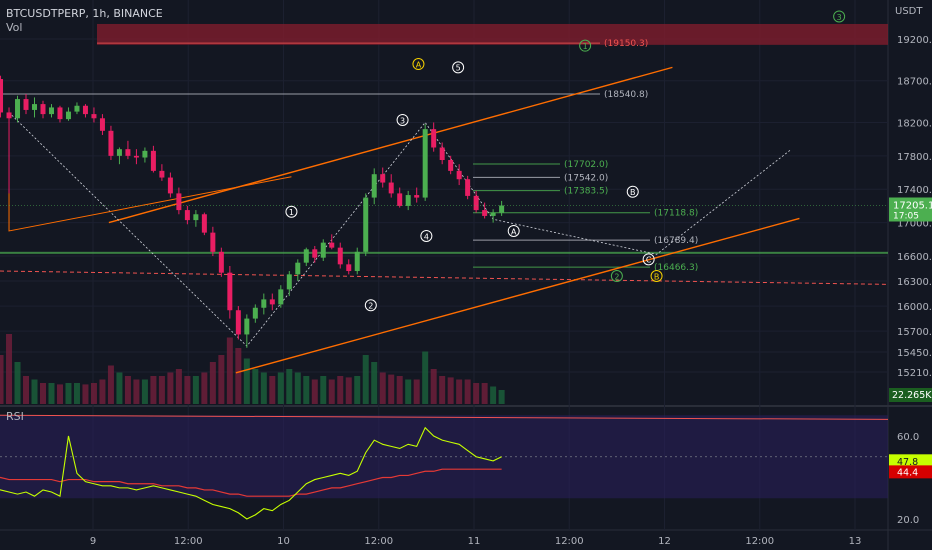 This screenshot has height=550, width=932. I want to click on wave-label: C, so click(649, 260).